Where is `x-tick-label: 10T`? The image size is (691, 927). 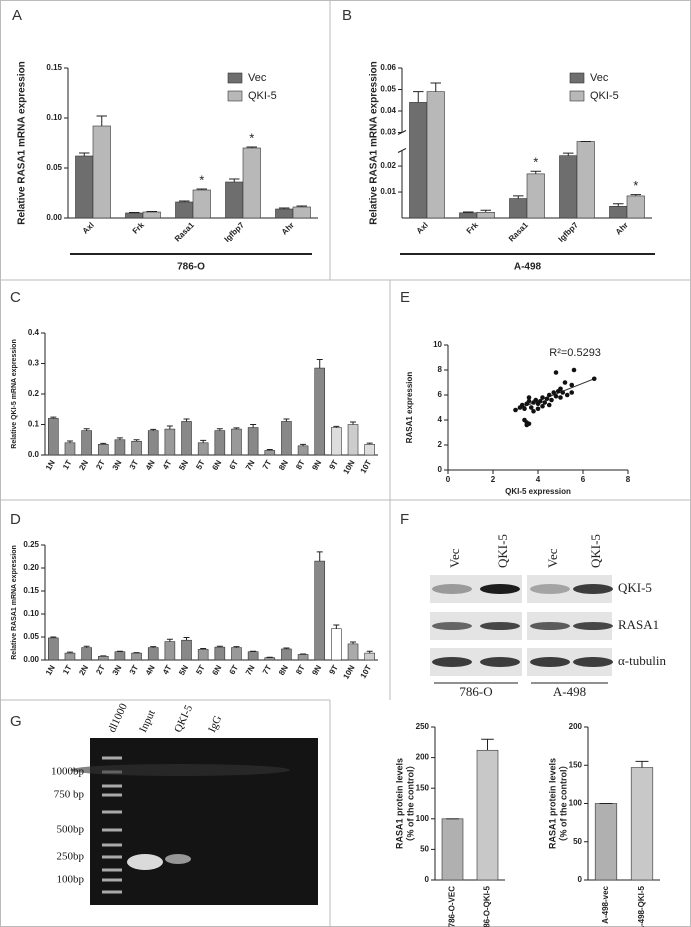 x-tick-label: 10T is located at coordinates (366, 466).